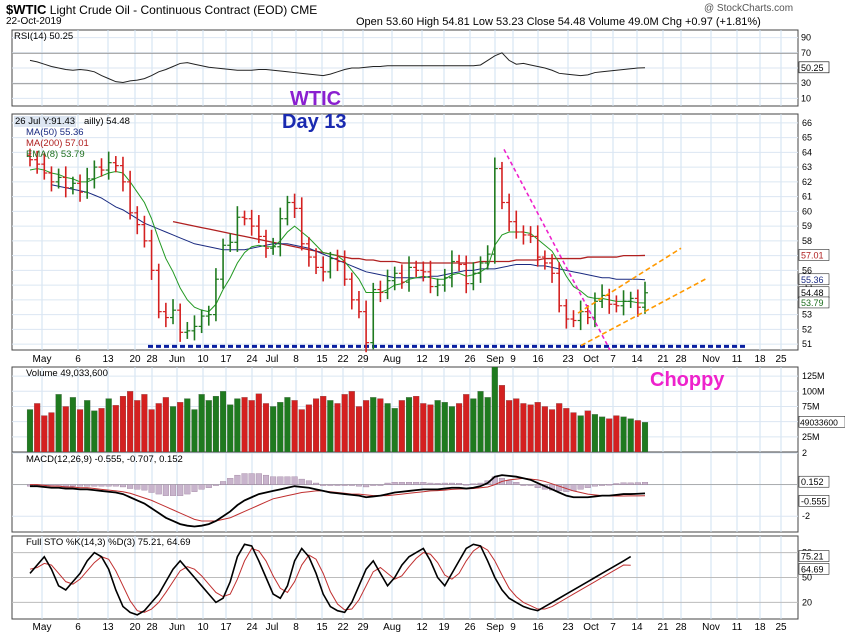 This screenshot has width=845, height=632. I want to click on price-y-tick-label: 53, so click(807, 315).